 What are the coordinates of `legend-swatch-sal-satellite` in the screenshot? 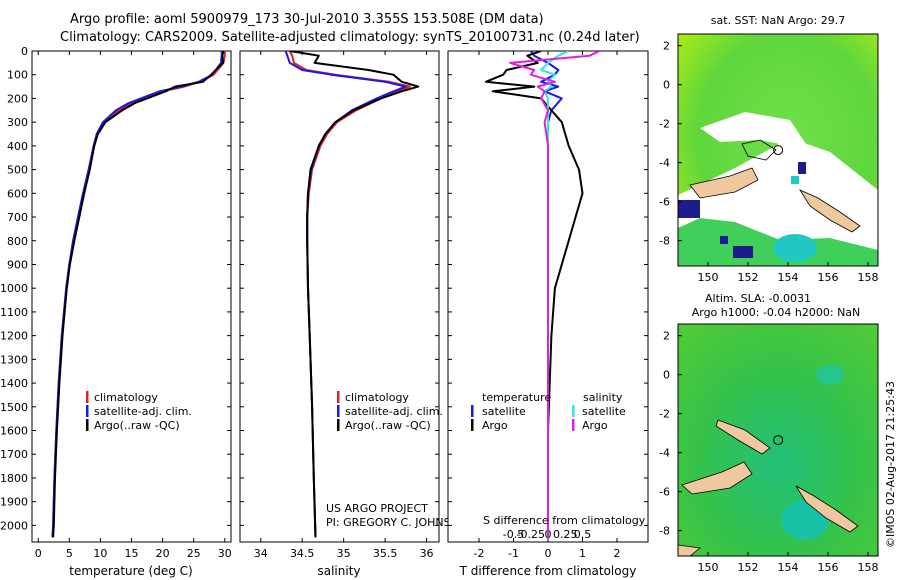 It's located at (573, 411).